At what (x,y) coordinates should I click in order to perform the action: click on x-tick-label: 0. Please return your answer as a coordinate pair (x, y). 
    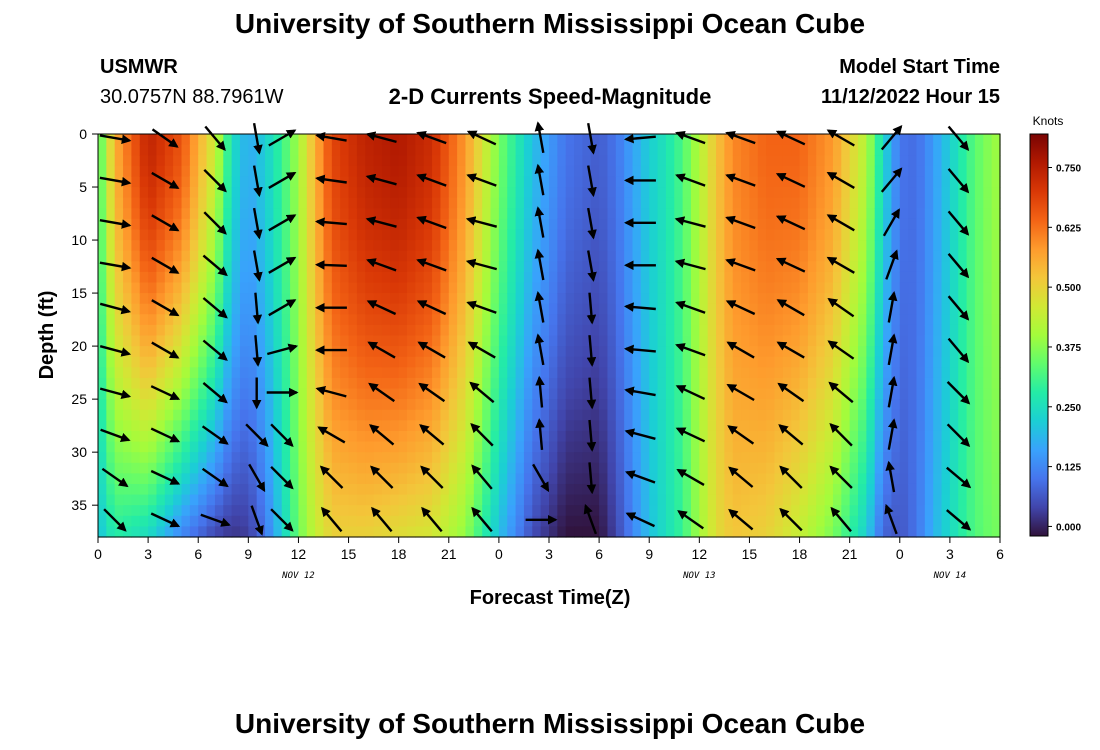
    Looking at the image, I should click on (900, 554).